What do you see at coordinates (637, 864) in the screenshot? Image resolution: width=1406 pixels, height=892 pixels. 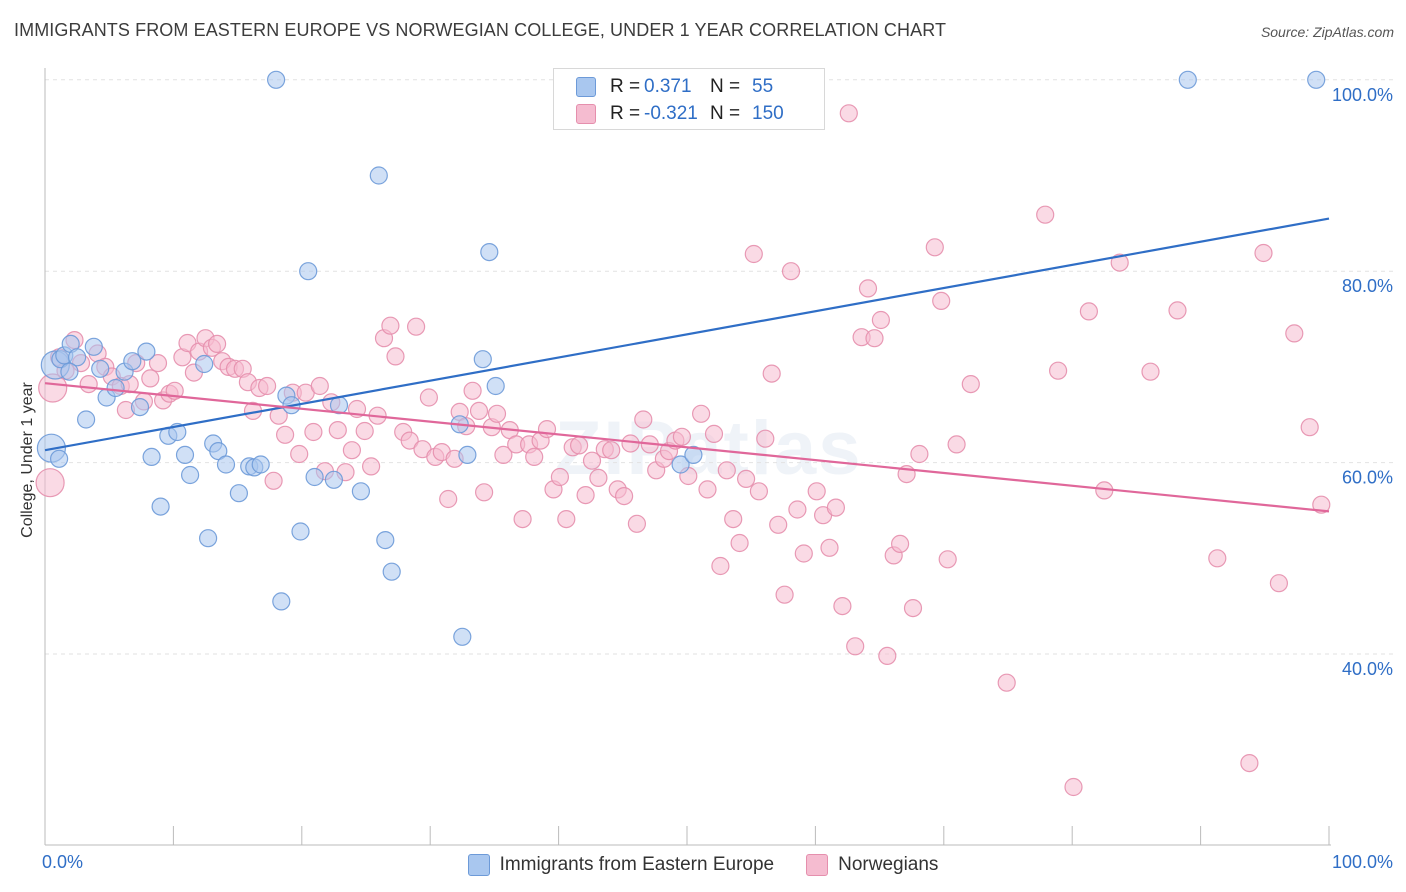 I see `legend-label: Immigrants from Eastern Europe` at bounding box center [637, 864].